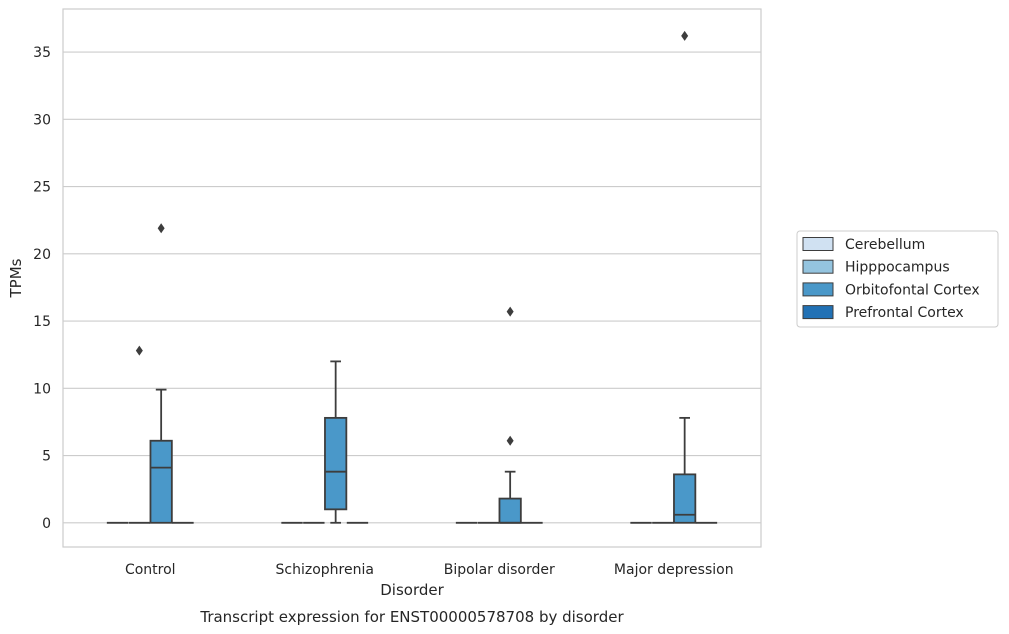 Image resolution: width=1009 pixels, height=634 pixels. What do you see at coordinates (325, 570) in the screenshot?
I see `x-tick-label-schizophrenia: Schizophrenia` at bounding box center [325, 570].